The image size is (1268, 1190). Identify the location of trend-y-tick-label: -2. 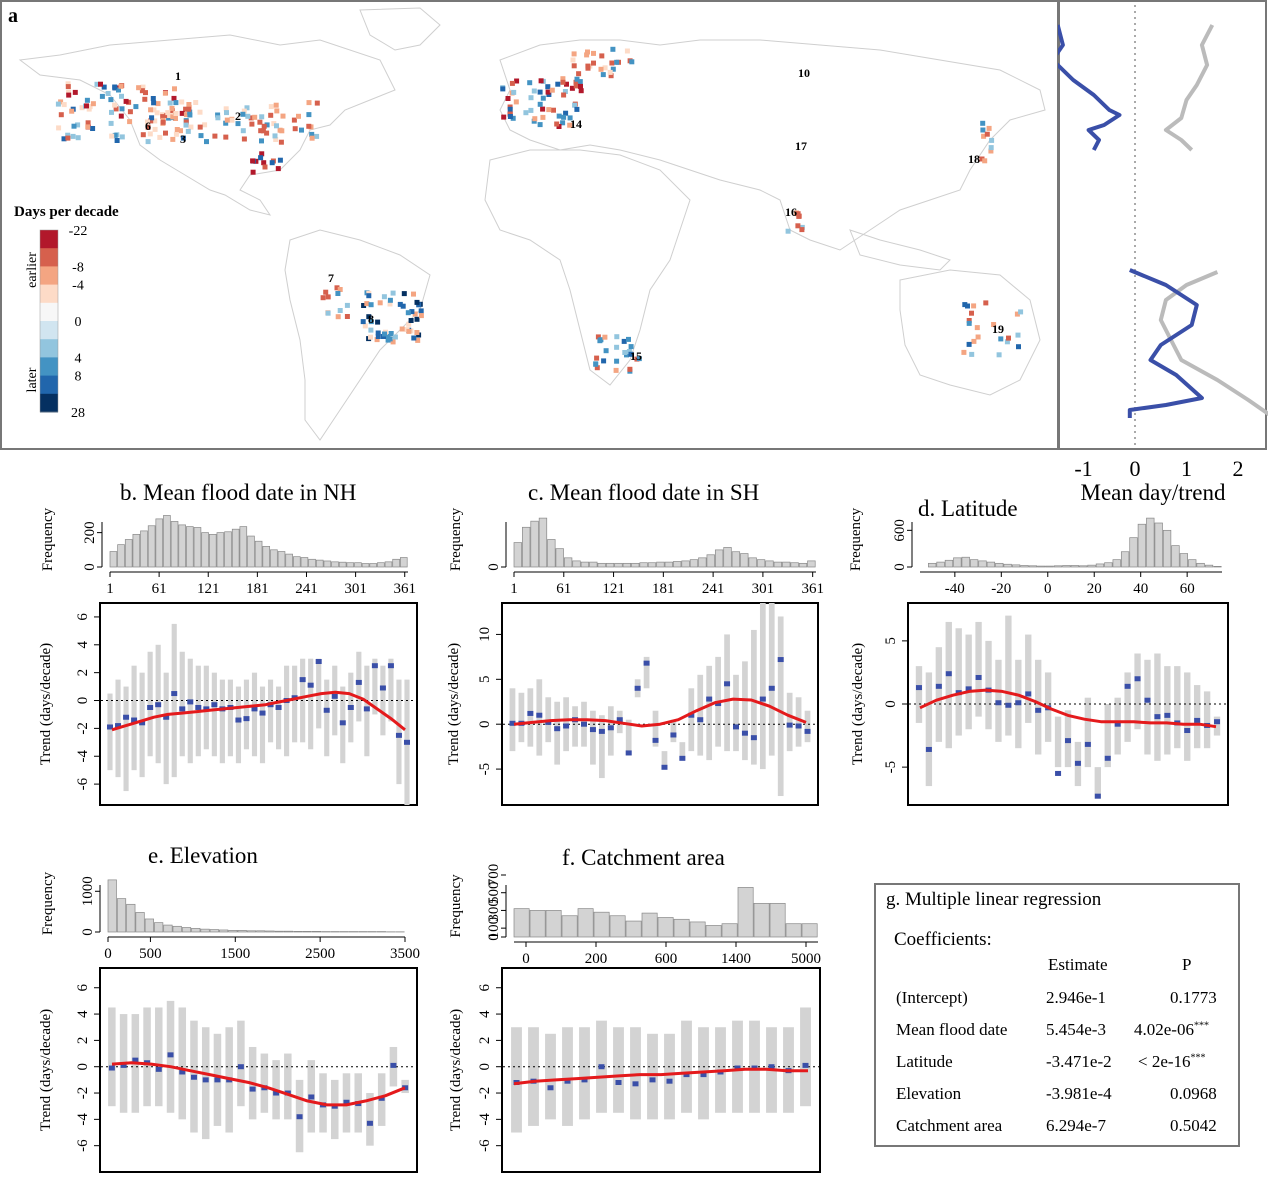
(83, 1093).